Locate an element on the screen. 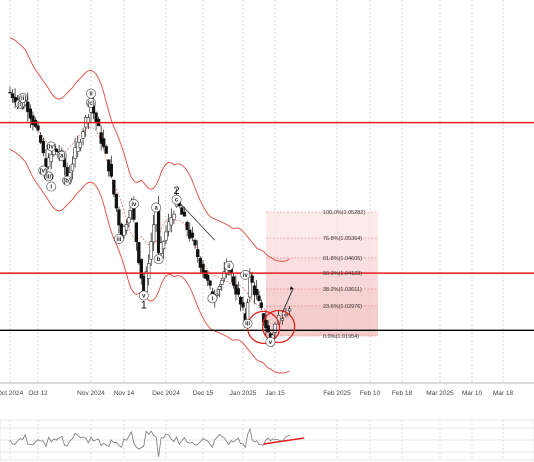  major-wave-label: 2 is located at coordinates (177, 191).